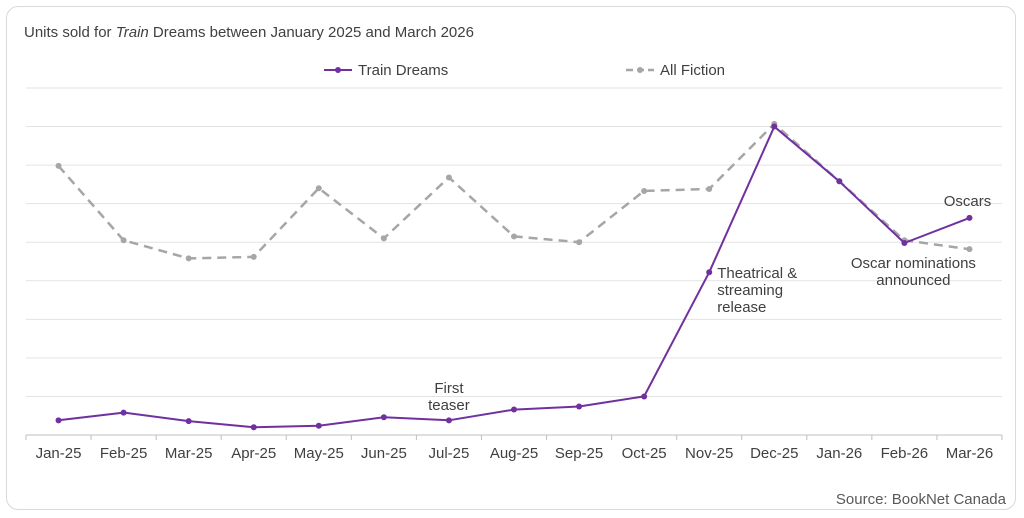  Describe the element at coordinates (514, 453) in the screenshot. I see `x-tick-label: Aug-25` at that location.